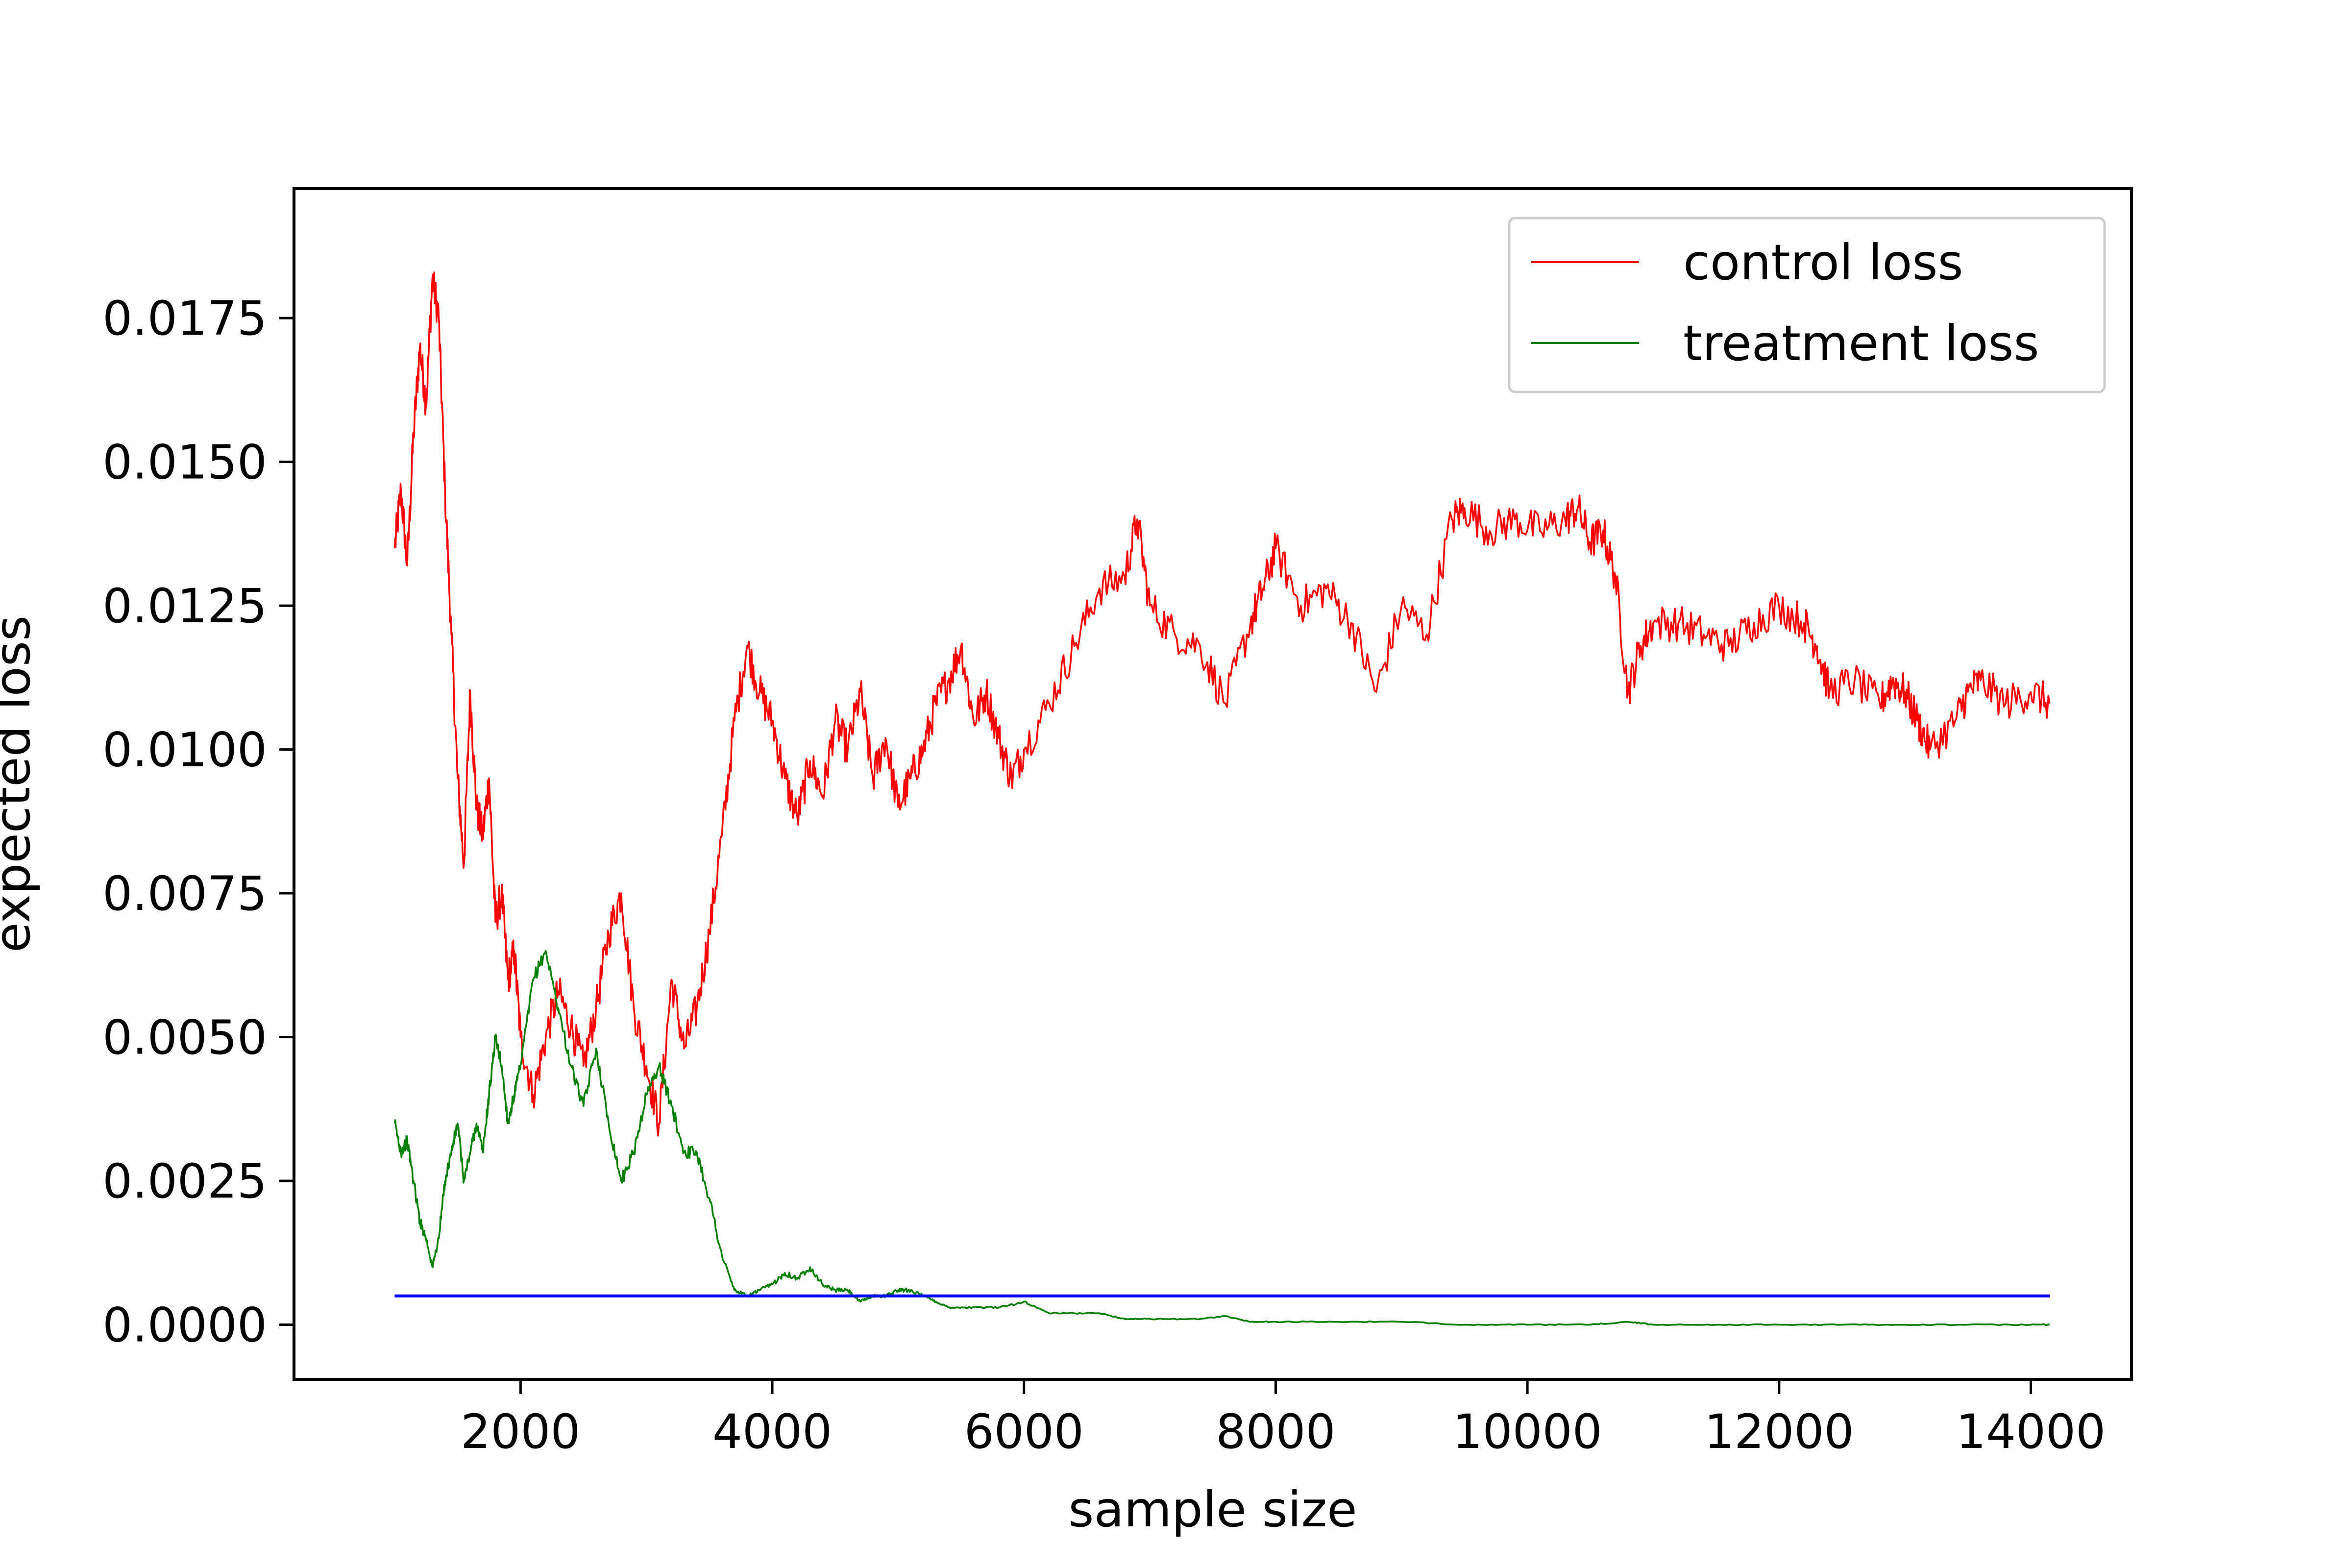  Describe the element at coordinates (20, 784) in the screenshot. I see `y-axis-label: expected loss` at that location.